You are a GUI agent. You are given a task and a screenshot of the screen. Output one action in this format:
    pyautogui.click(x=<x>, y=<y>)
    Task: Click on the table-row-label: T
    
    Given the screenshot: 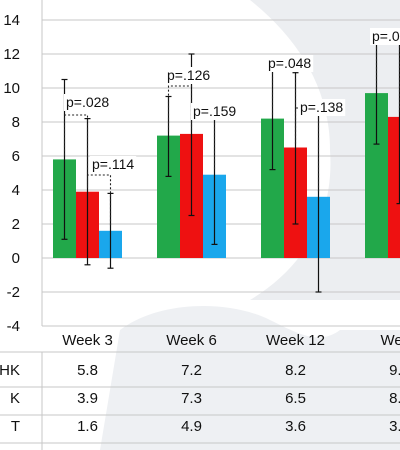 What is the action you would take?
    pyautogui.click(x=15, y=426)
    